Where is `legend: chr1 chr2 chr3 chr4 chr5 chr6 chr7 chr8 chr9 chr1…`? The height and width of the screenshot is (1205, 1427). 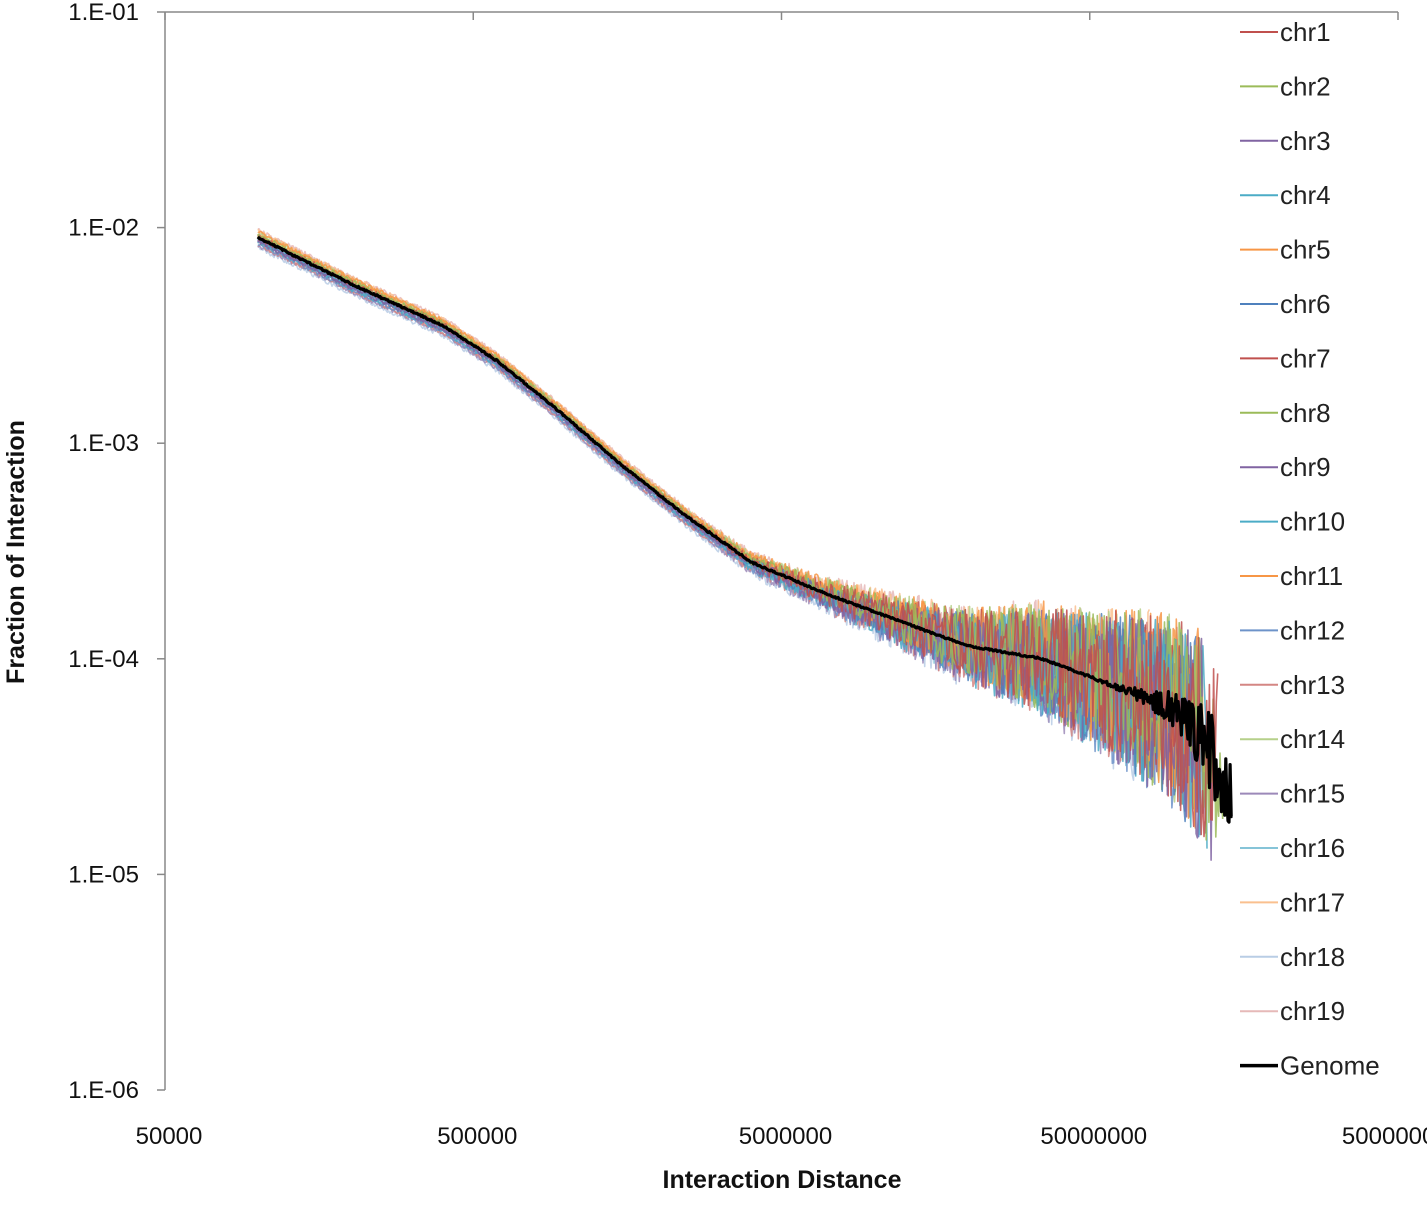 legend: chr1 chr2 chr3 chr4 chr5 chr6 chr7 chr8 chr9 chr1… is located at coordinates (1310, 549).